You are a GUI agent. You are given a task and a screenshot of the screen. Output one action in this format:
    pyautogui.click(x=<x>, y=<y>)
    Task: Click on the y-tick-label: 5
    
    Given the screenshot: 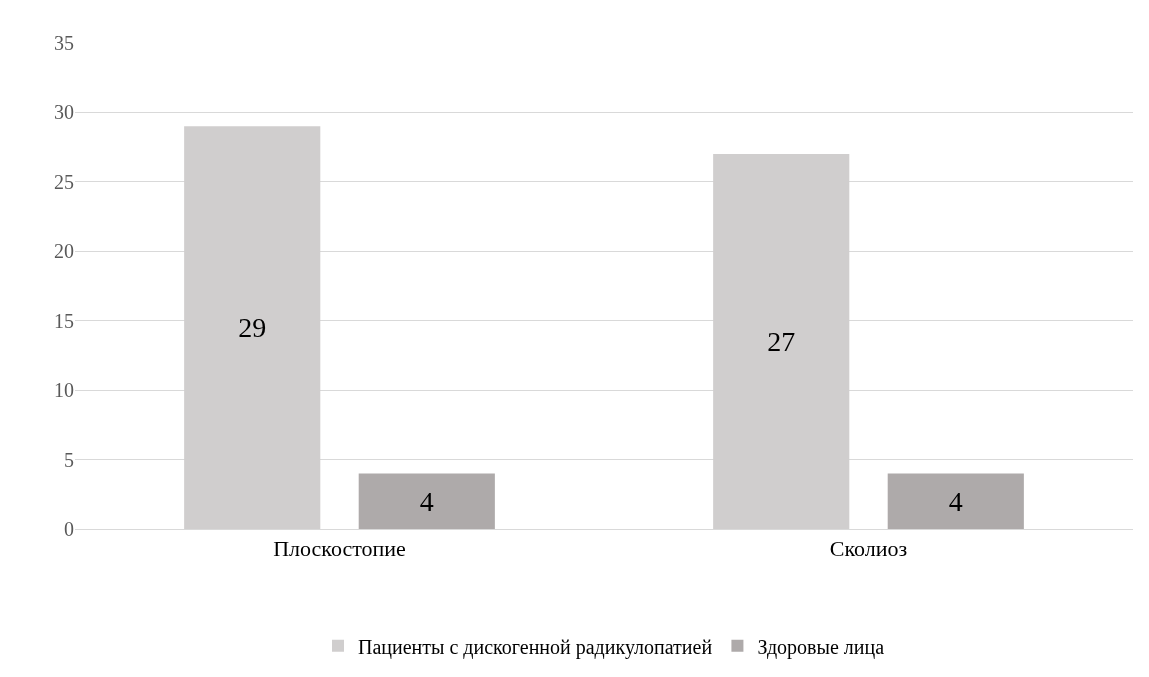 What is the action you would take?
    pyautogui.click(x=69, y=459)
    